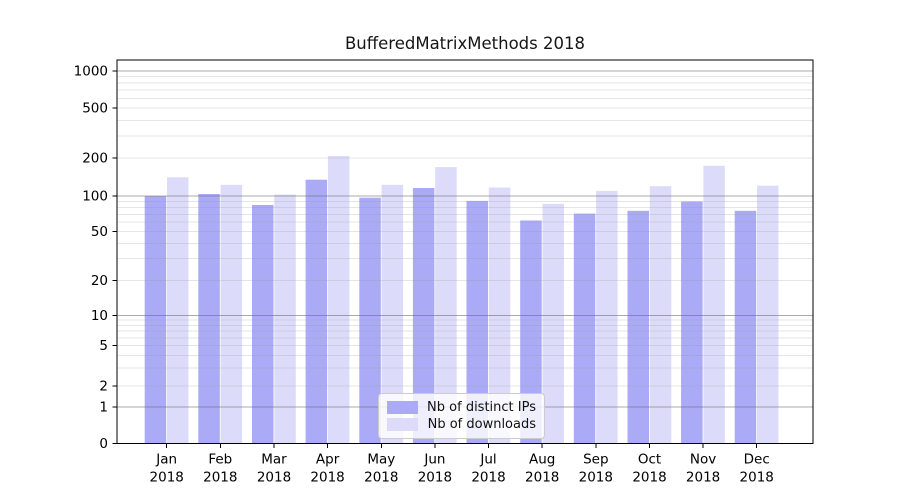  I want to click on y-tick-label: 1000, so click(91, 72).